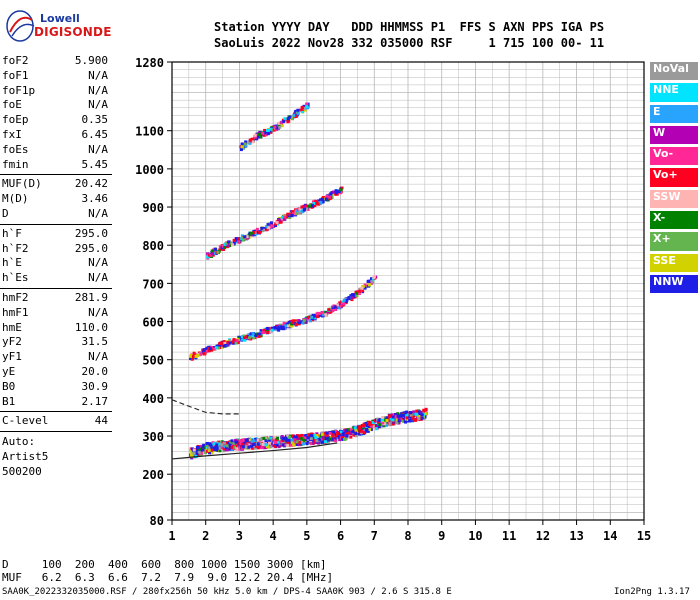 Image resolution: width=700 pixels, height=600 pixels. What do you see at coordinates (12, 263) in the screenshot?
I see `param-label: h`E` at bounding box center [12, 263].